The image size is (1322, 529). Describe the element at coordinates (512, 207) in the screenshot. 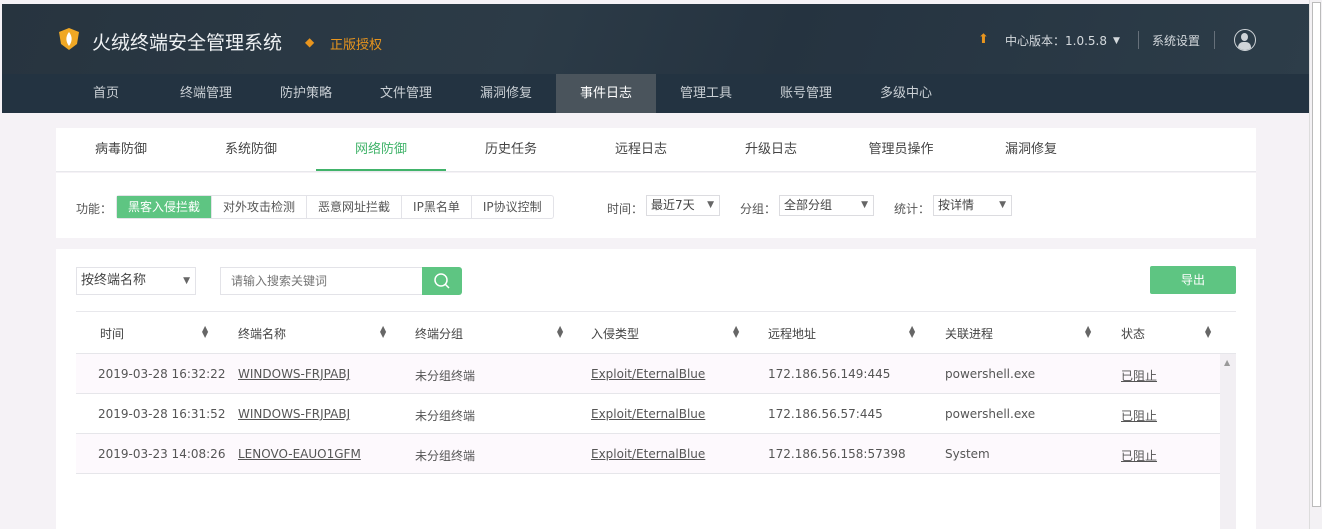

I see `func-ip-protocol: IP协议控制` at that location.